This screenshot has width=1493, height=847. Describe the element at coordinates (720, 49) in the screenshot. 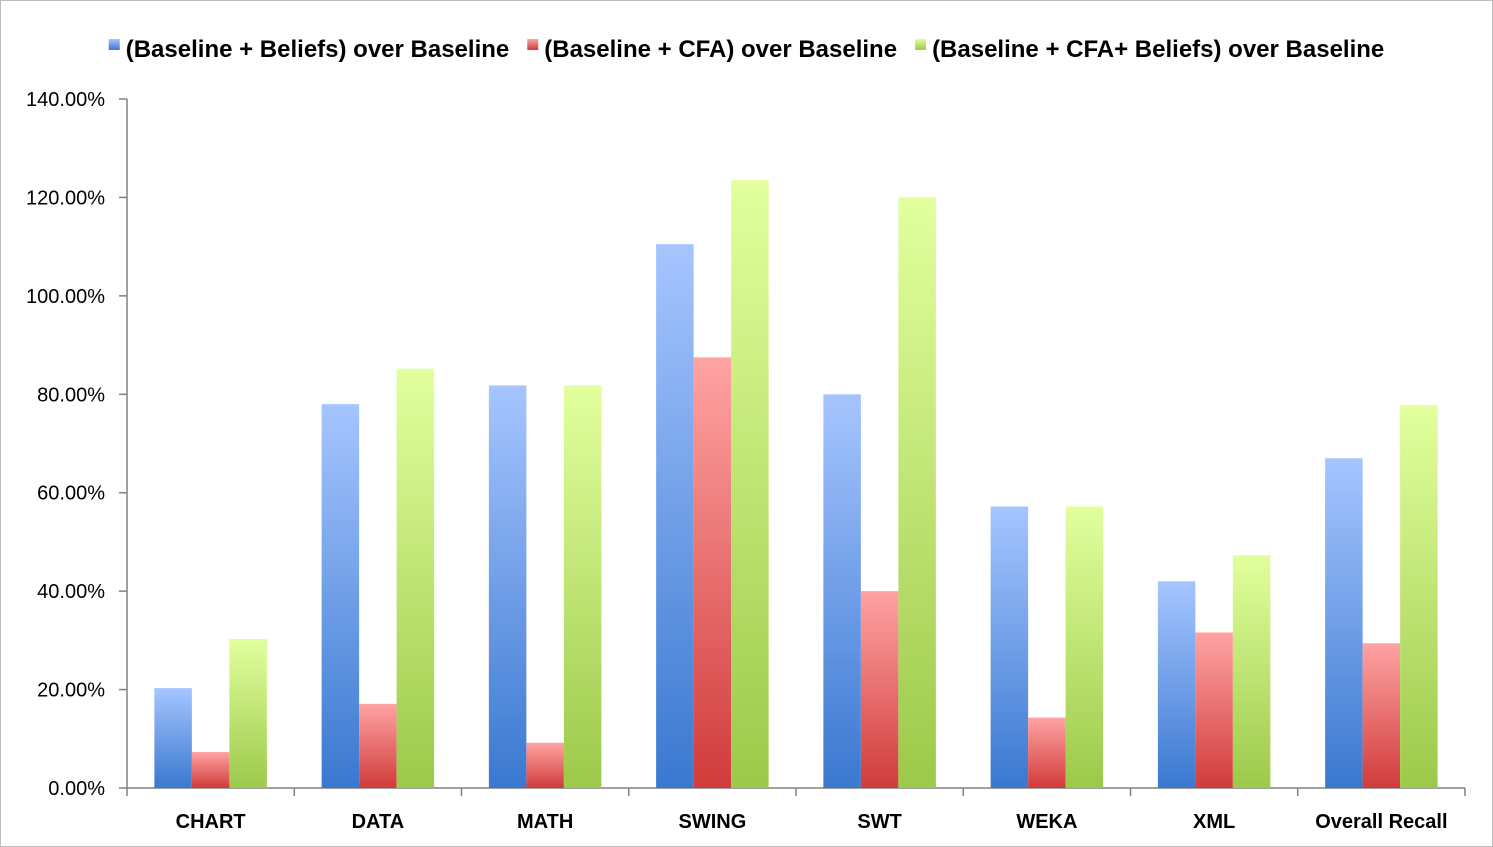

I see `legend-label: (Baseline + CFA) over Baseline` at that location.